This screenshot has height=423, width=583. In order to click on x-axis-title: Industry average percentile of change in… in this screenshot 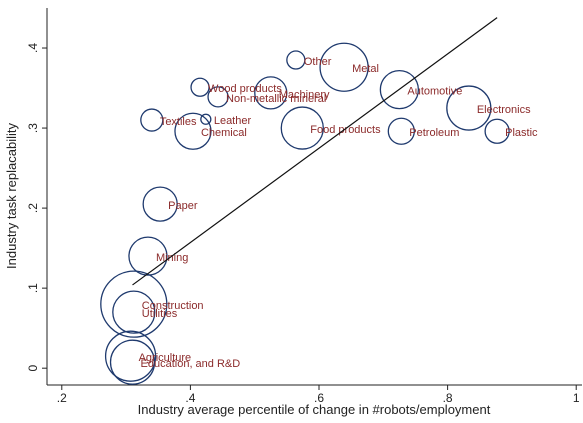, I will do `click(314, 409)`.